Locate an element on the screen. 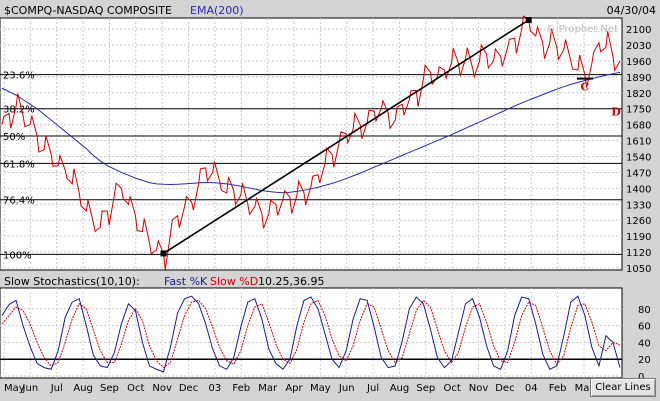 The height and width of the screenshot is (401, 660). annotations: CD is located at coordinates (598, 98).